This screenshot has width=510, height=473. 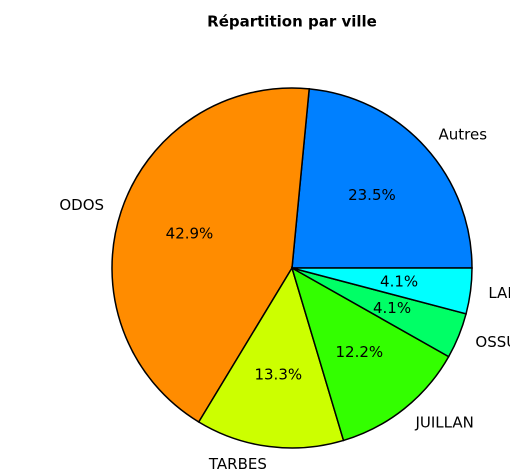 I want to click on slice-label: Autres, so click(x=463, y=134).